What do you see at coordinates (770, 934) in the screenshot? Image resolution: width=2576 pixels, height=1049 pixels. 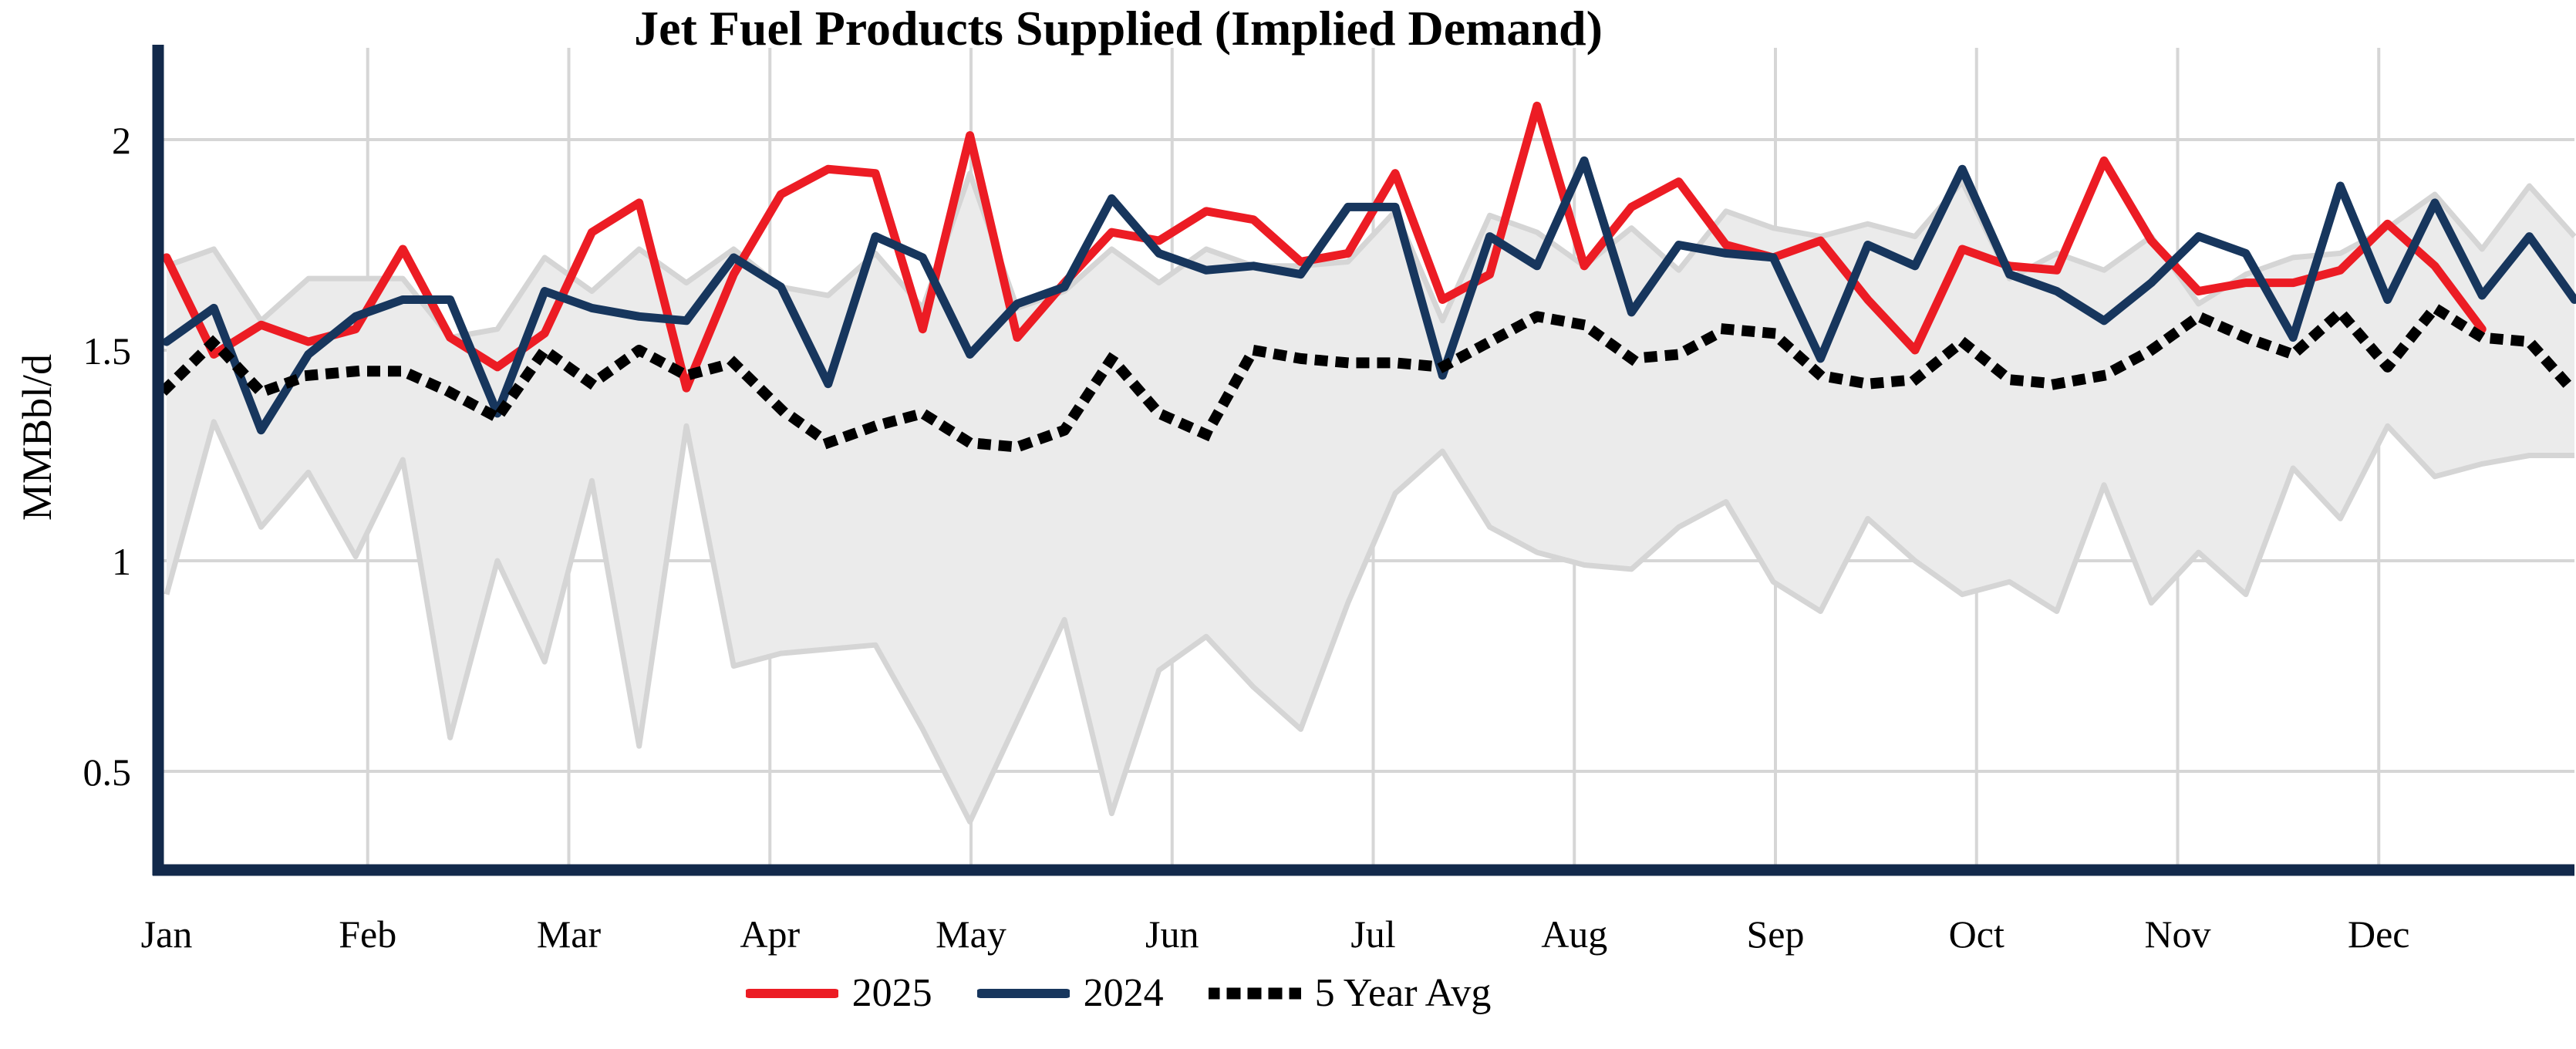 I see `x-tick-label: Apr` at bounding box center [770, 934].